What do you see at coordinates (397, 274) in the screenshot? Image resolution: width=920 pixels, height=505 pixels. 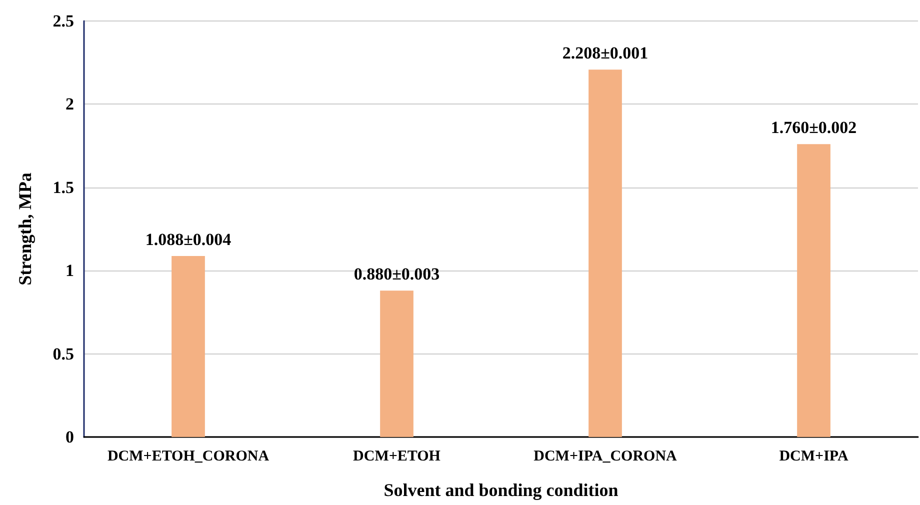 I see `data-label: 0.880±0.003` at bounding box center [397, 274].